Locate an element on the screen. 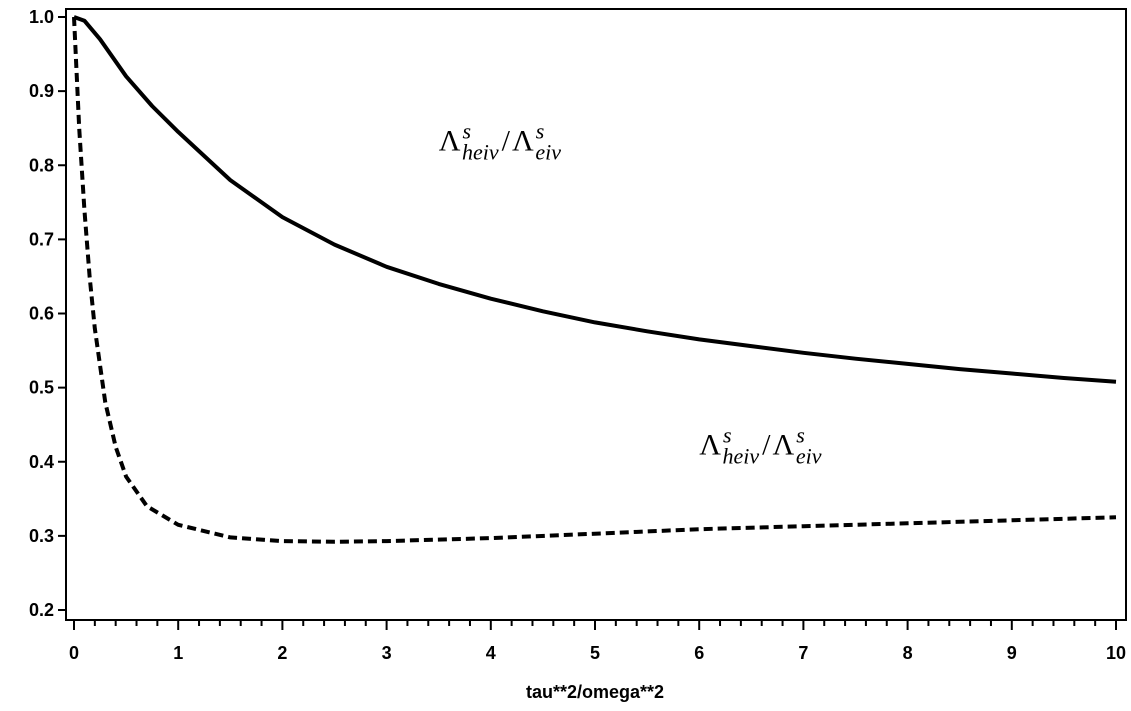 This screenshot has width=1131, height=711. y-tick-label: 0.9 is located at coordinates (41, 91).